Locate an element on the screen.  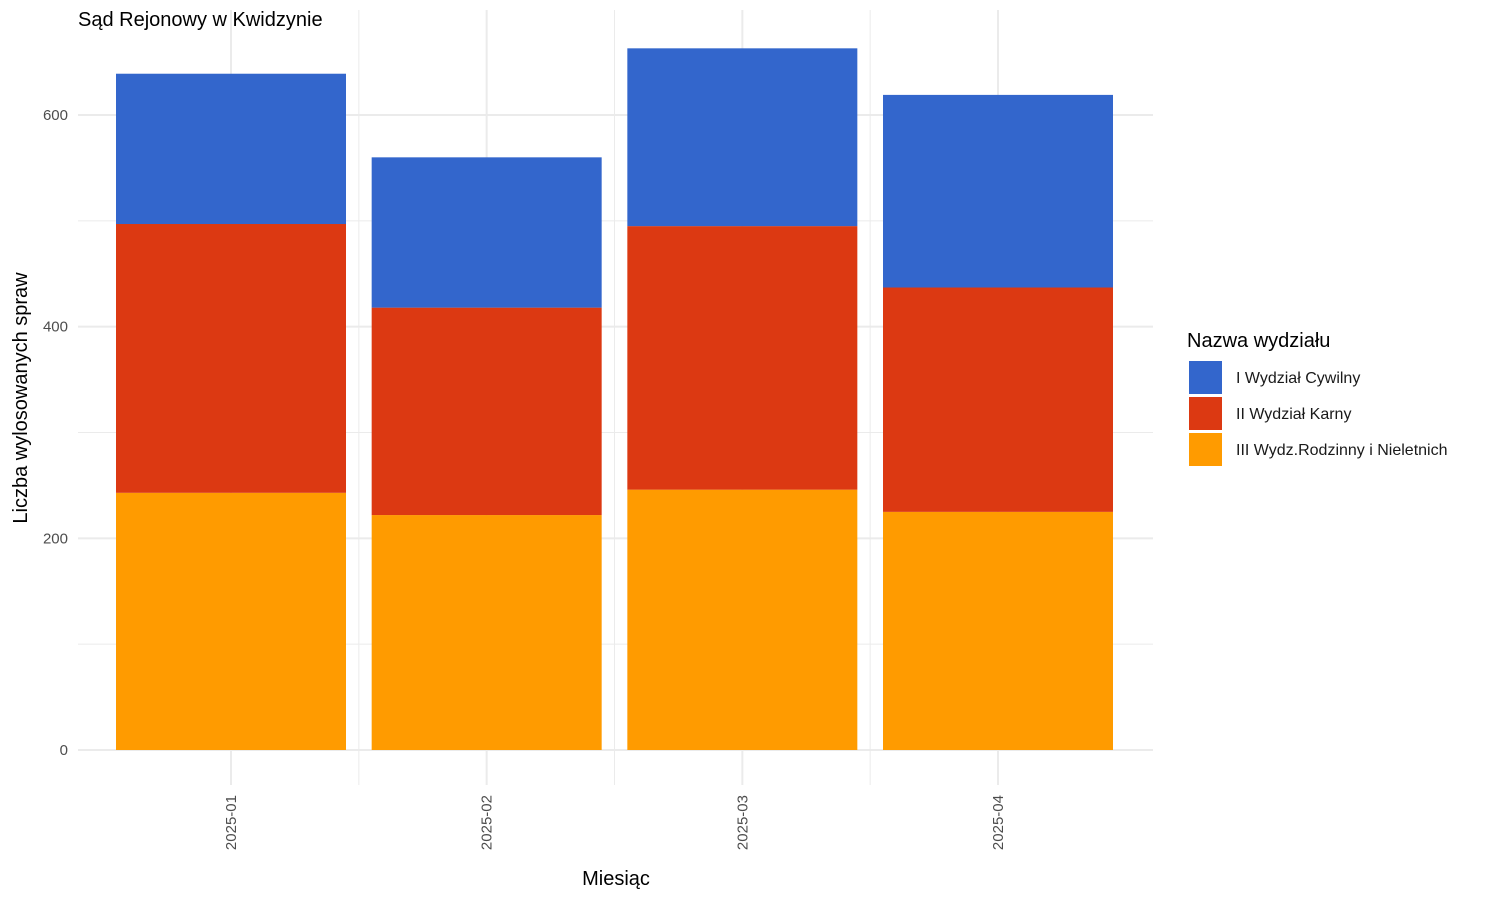
x-tick-label: 2025-04 is located at coordinates (998, 822).